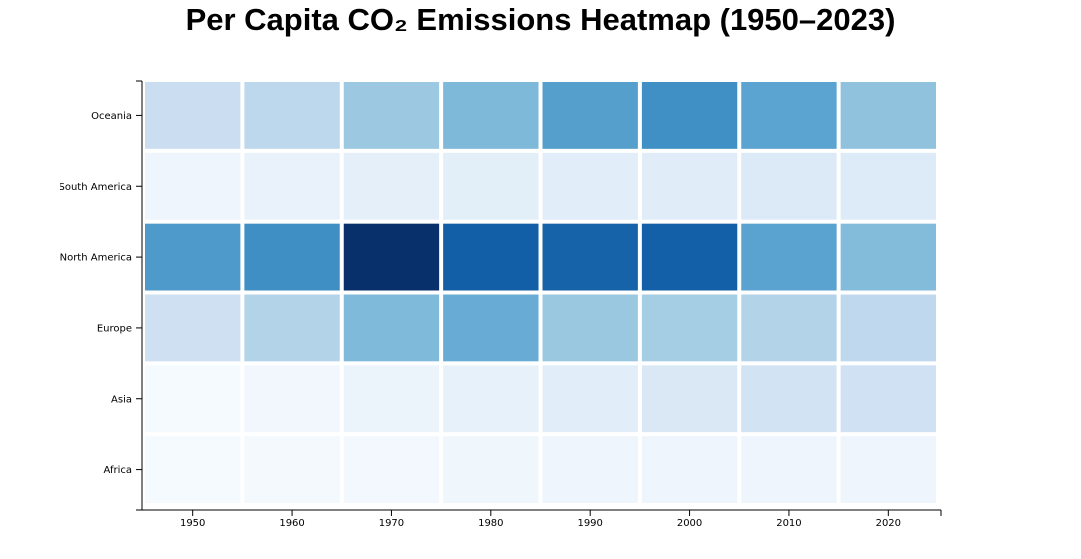 The image size is (1081, 559). What do you see at coordinates (114, 328) in the screenshot?
I see `y-tick-label: Europe` at bounding box center [114, 328].